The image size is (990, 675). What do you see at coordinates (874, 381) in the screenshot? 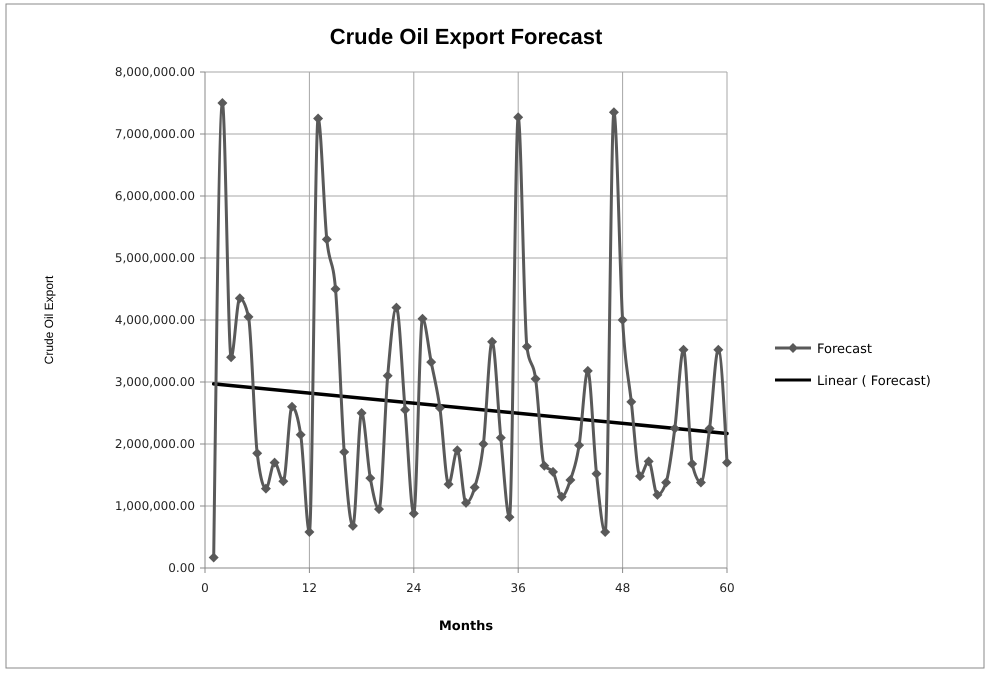
I see `legend-label: Linear ( Forecast)` at bounding box center [874, 381].